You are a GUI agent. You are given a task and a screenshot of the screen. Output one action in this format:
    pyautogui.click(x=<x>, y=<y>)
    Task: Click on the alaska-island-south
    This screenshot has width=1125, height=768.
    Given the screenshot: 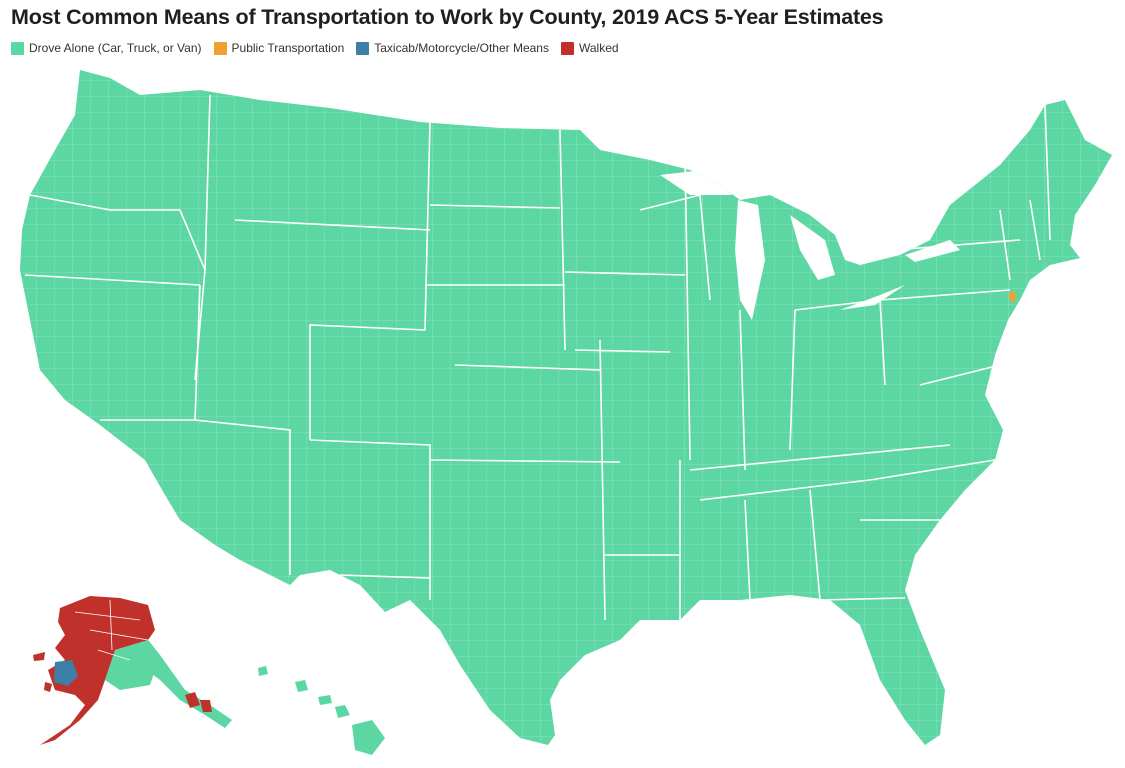 What is the action you would take?
    pyautogui.click(x=48, y=687)
    